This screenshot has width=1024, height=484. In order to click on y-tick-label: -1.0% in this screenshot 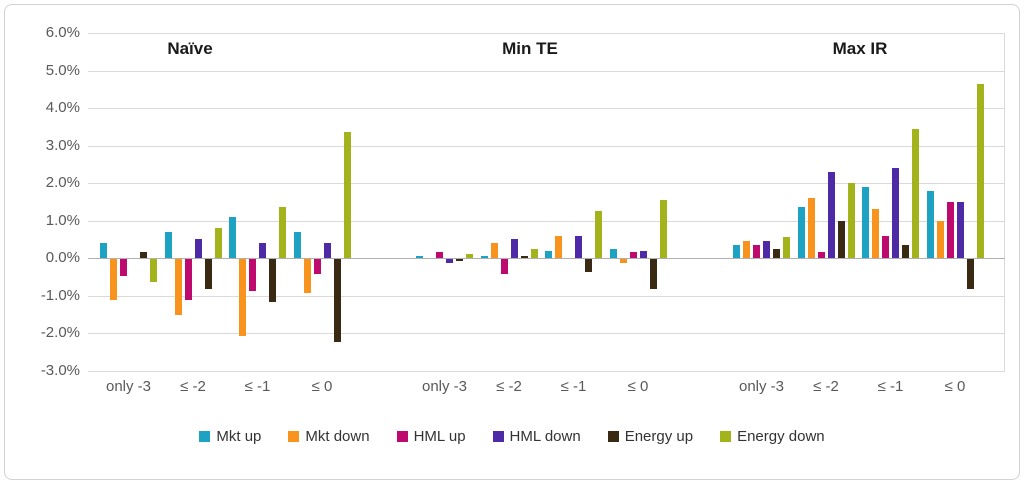, I will do `click(60, 295)`.